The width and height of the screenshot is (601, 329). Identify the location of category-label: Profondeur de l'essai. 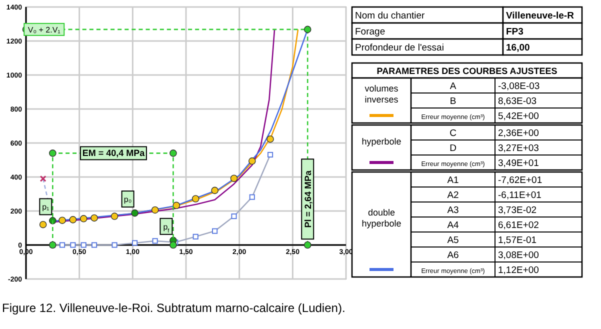
(399, 48).